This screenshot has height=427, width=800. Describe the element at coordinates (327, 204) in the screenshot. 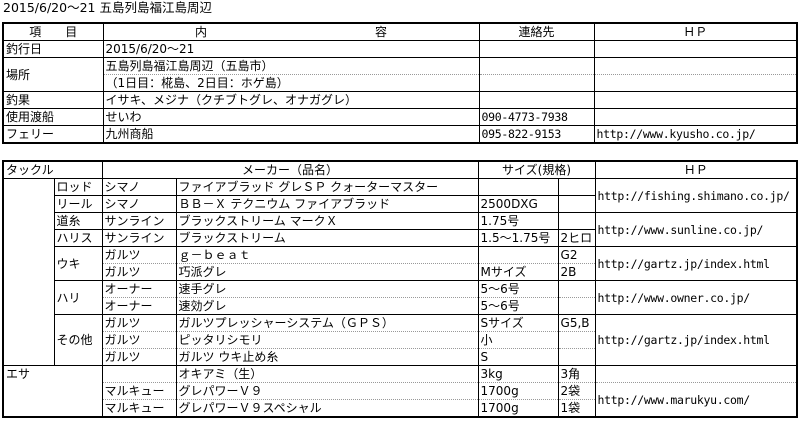

I see `tackle-product: ＢＢ－Ｘ テクニウム ファイアブラッド` at that location.